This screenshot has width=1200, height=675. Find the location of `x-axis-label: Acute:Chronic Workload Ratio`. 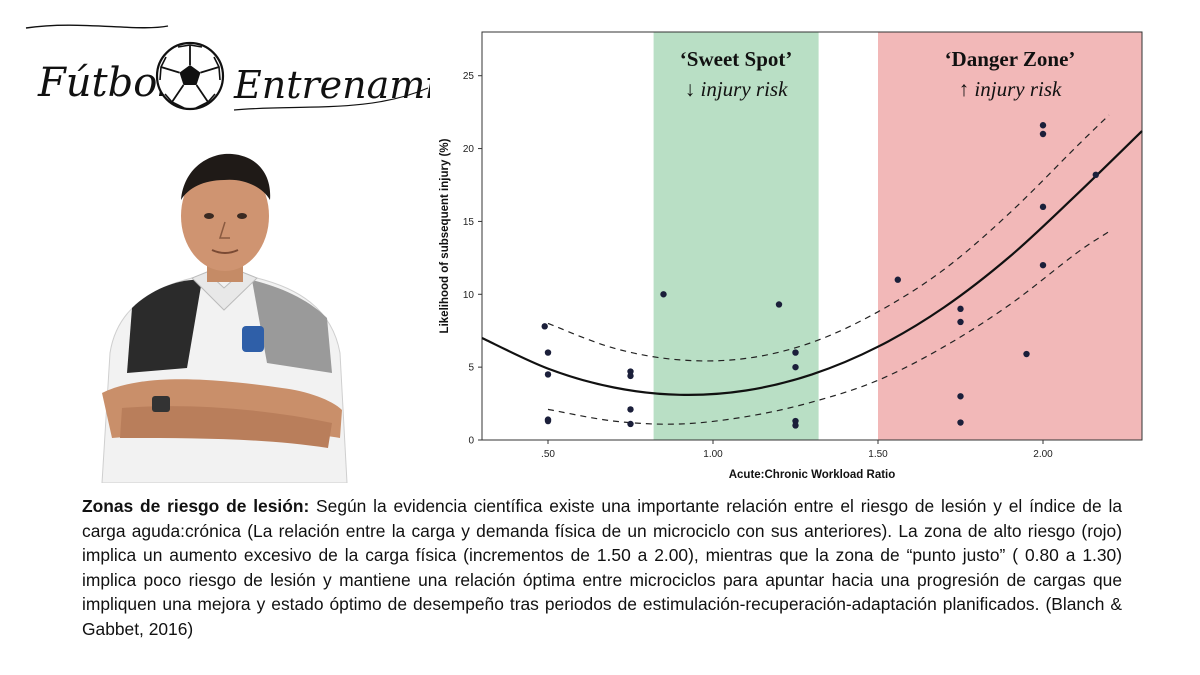

x-axis-label: Acute:Chronic Workload Ratio is located at coordinates (812, 475).